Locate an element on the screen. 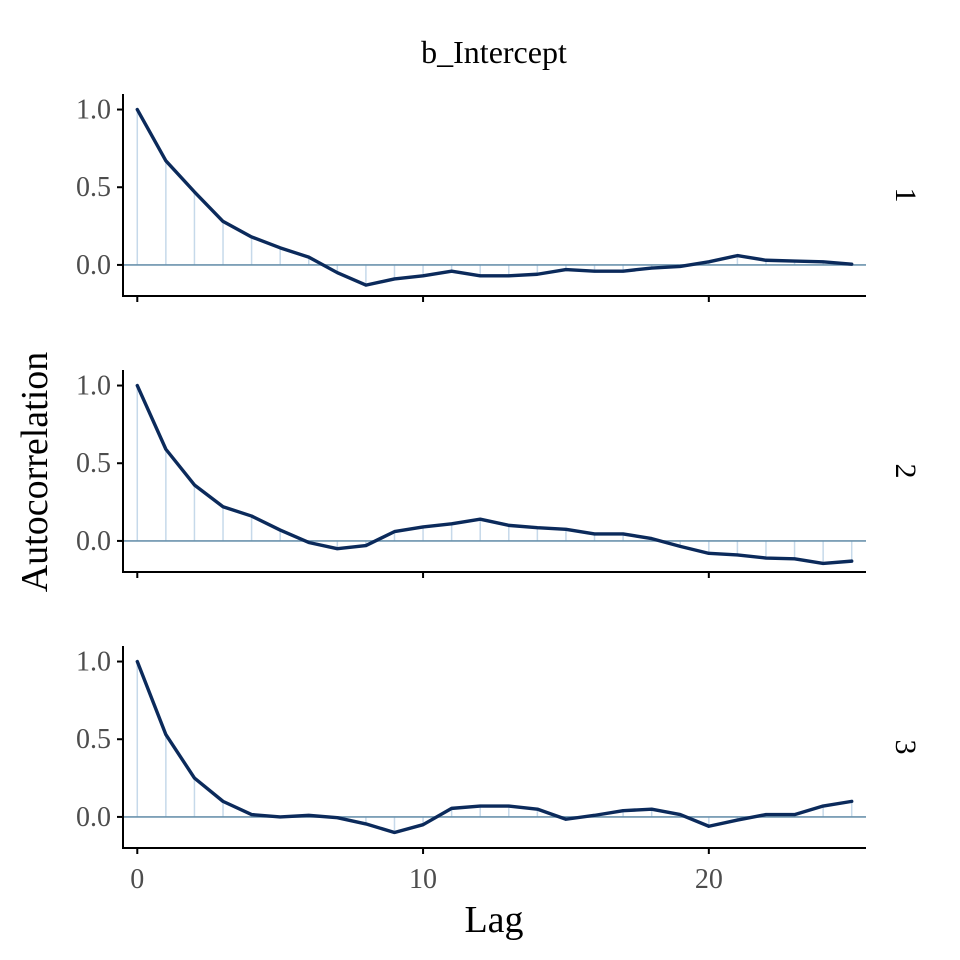 The height and width of the screenshot is (960, 960). x-tick-label: 10 is located at coordinates (423, 879).